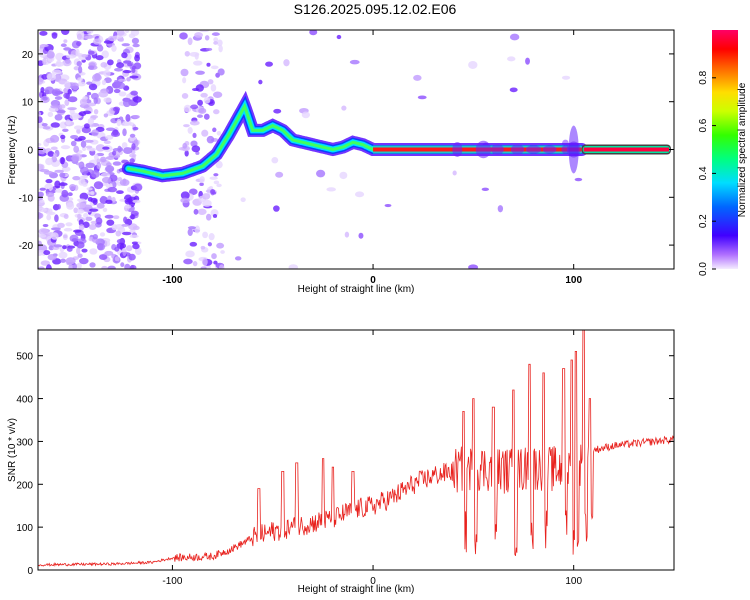 This screenshot has width=750, height=600. What do you see at coordinates (375, 9) in the screenshot?
I see `chart-title: S126.2025.095.12.02.E06` at bounding box center [375, 9].